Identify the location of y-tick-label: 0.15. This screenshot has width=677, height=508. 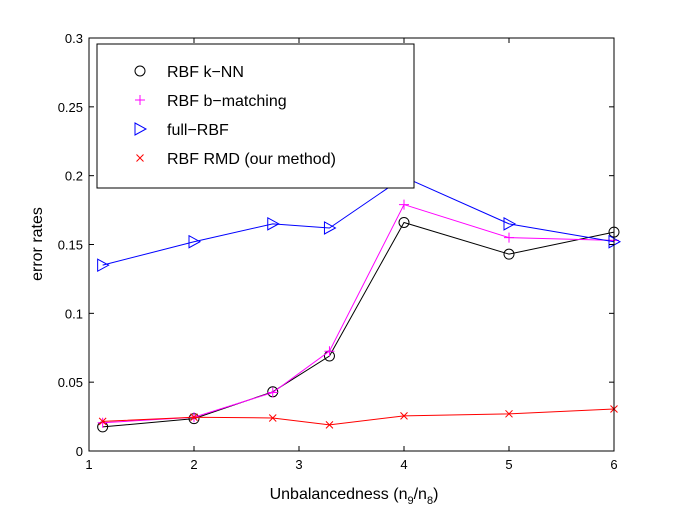
(70, 245).